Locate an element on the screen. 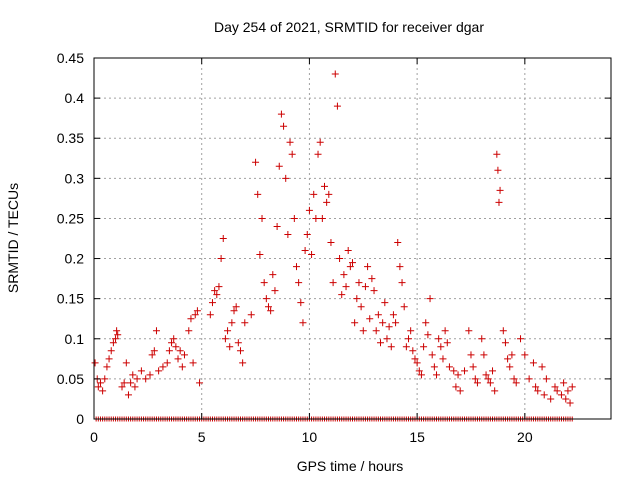 This screenshot has height=480, width=640. y-tick-label: 0.3 is located at coordinates (75, 178).